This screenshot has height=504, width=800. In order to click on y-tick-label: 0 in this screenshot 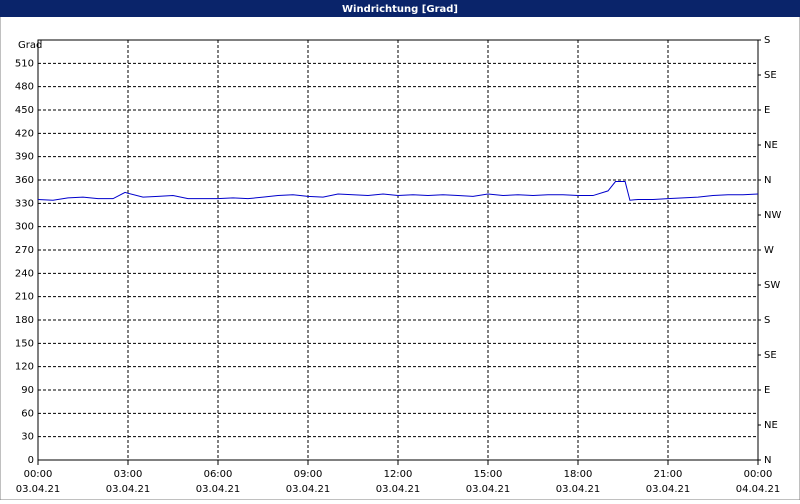, I will do `click(31, 460)`.